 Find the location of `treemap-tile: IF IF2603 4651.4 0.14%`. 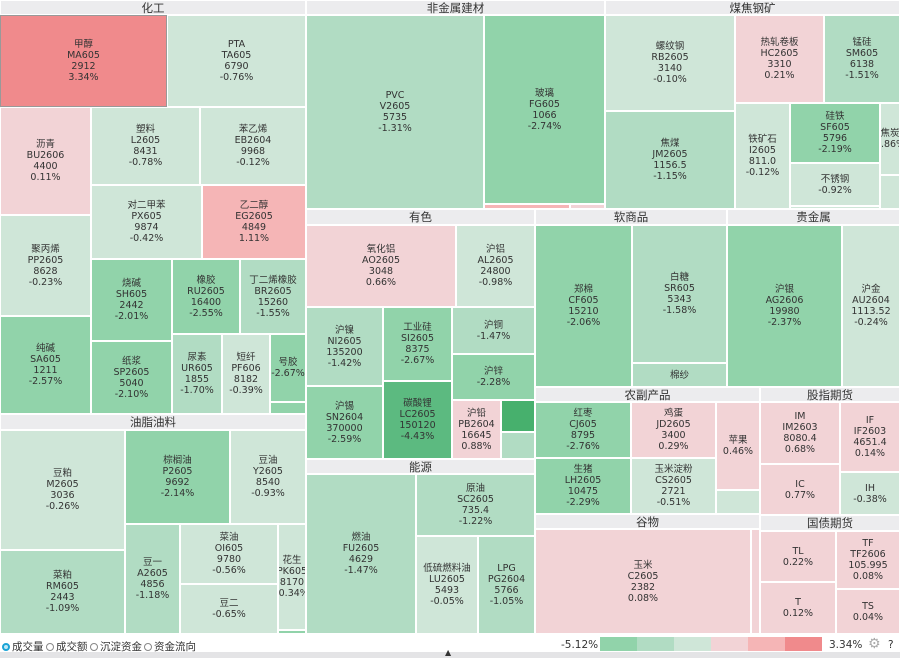

treemap-tile: IF IF2603 4651.4 0.14% is located at coordinates (870, 437).